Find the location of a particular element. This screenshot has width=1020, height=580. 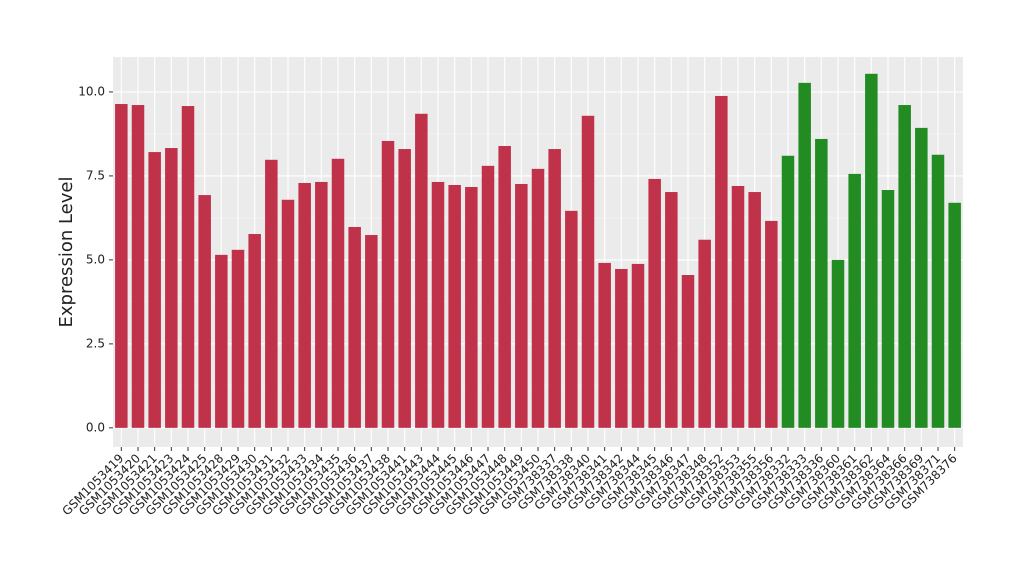

y-tick-label: 0.0 is located at coordinates (95, 427).